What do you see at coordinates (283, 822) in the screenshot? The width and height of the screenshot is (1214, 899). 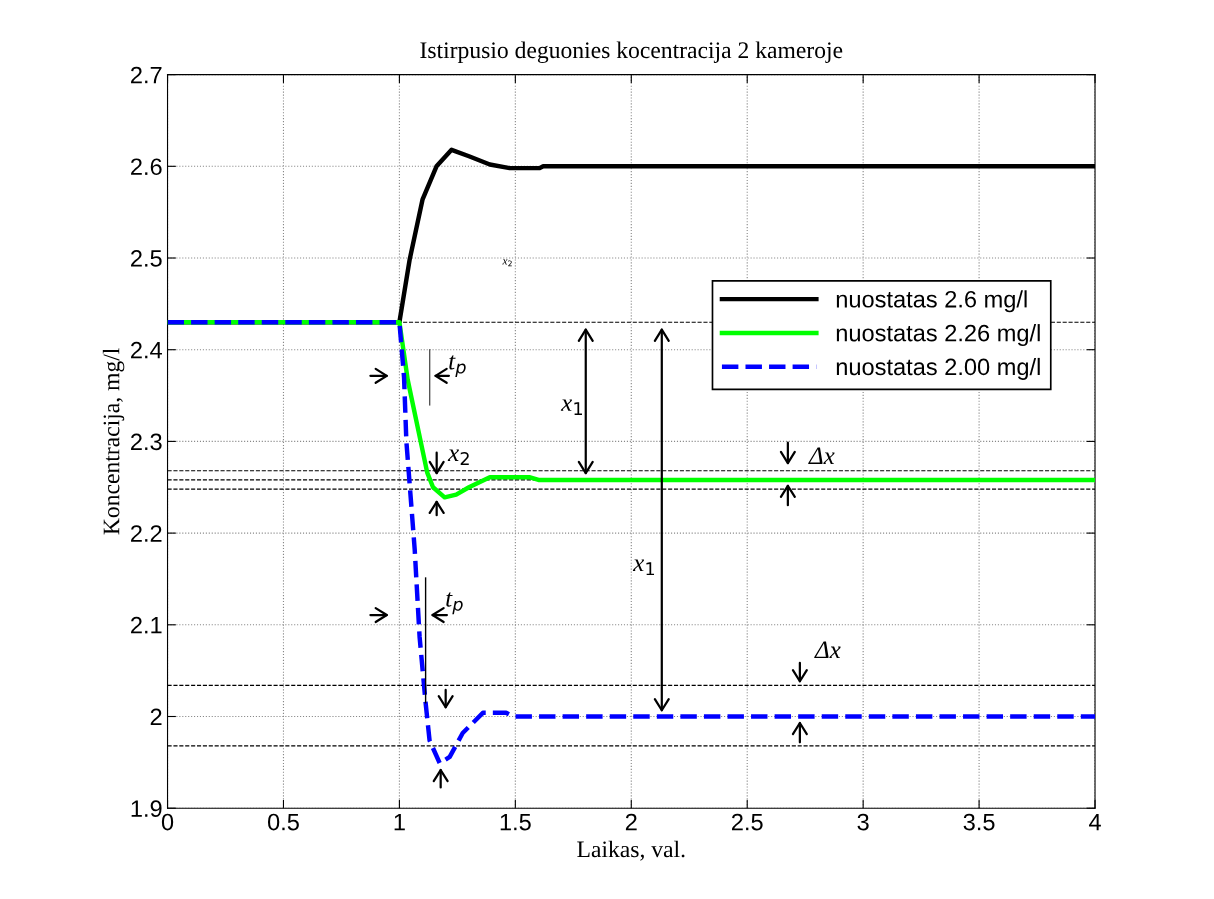 I see `x-tick-label: 0.5` at bounding box center [283, 822].